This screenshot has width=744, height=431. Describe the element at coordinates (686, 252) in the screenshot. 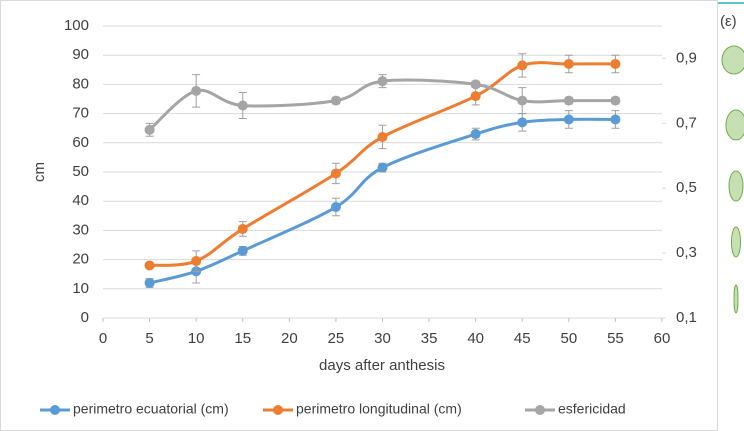

I see `y2-tick-label: 0,3` at that location.